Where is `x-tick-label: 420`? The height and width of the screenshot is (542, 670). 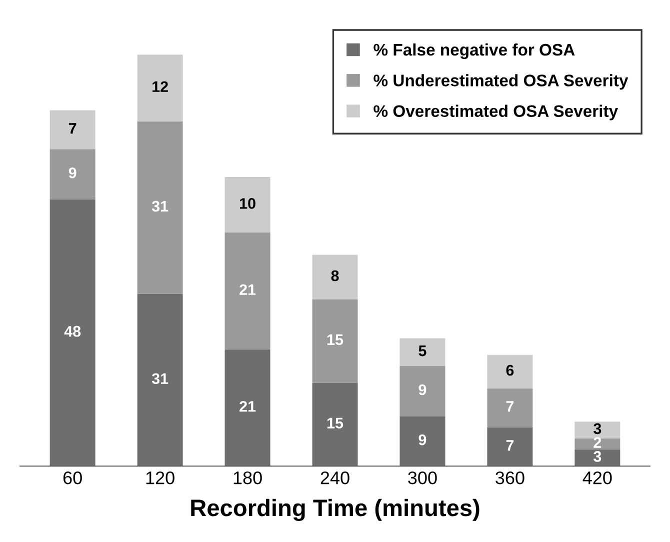 x-tick-label: 420 is located at coordinates (597, 477).